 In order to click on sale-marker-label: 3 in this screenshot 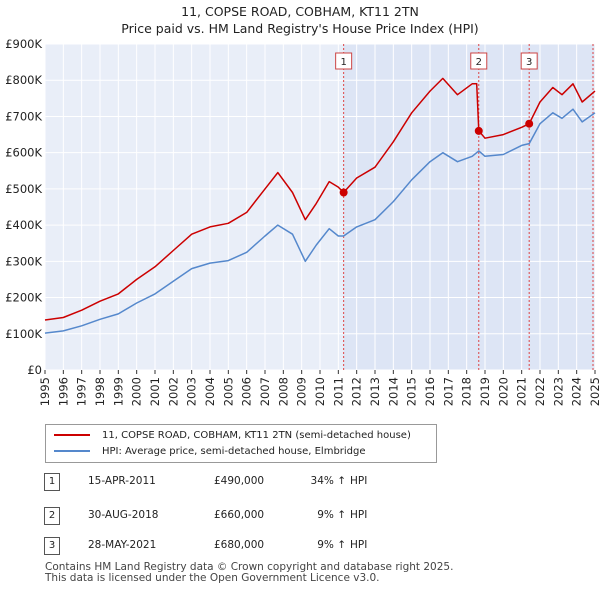, I will do `click(529, 62)`.